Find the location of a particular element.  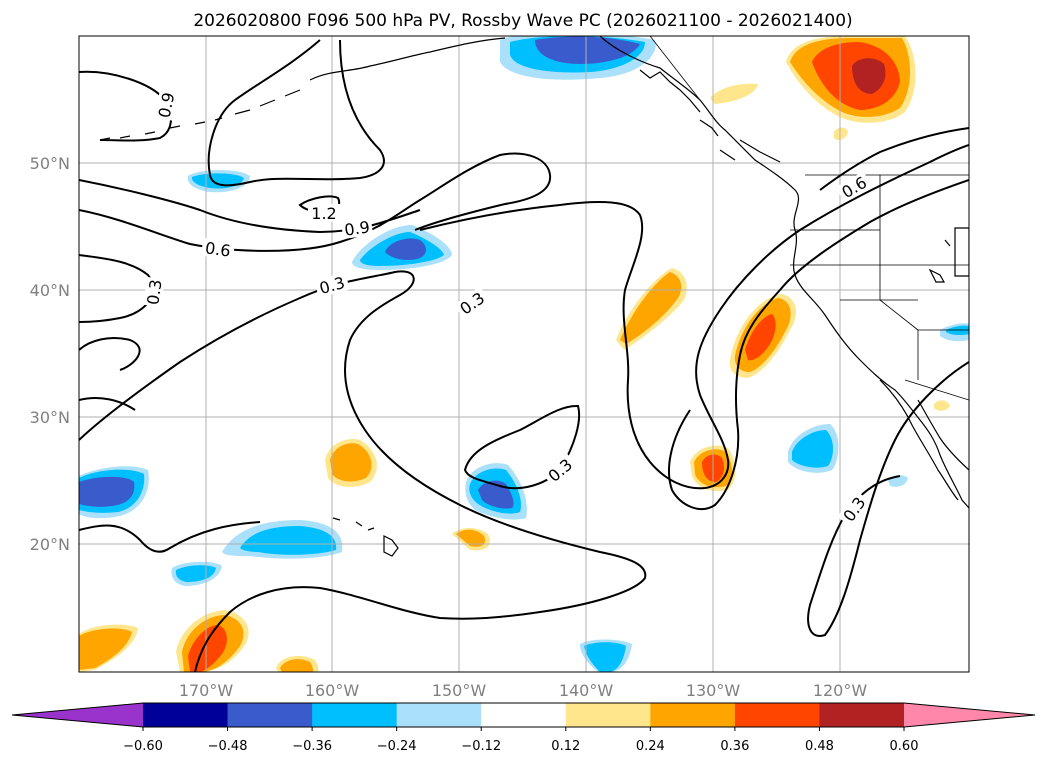

contour-label-5: 0.3 is located at coordinates (154, 292).